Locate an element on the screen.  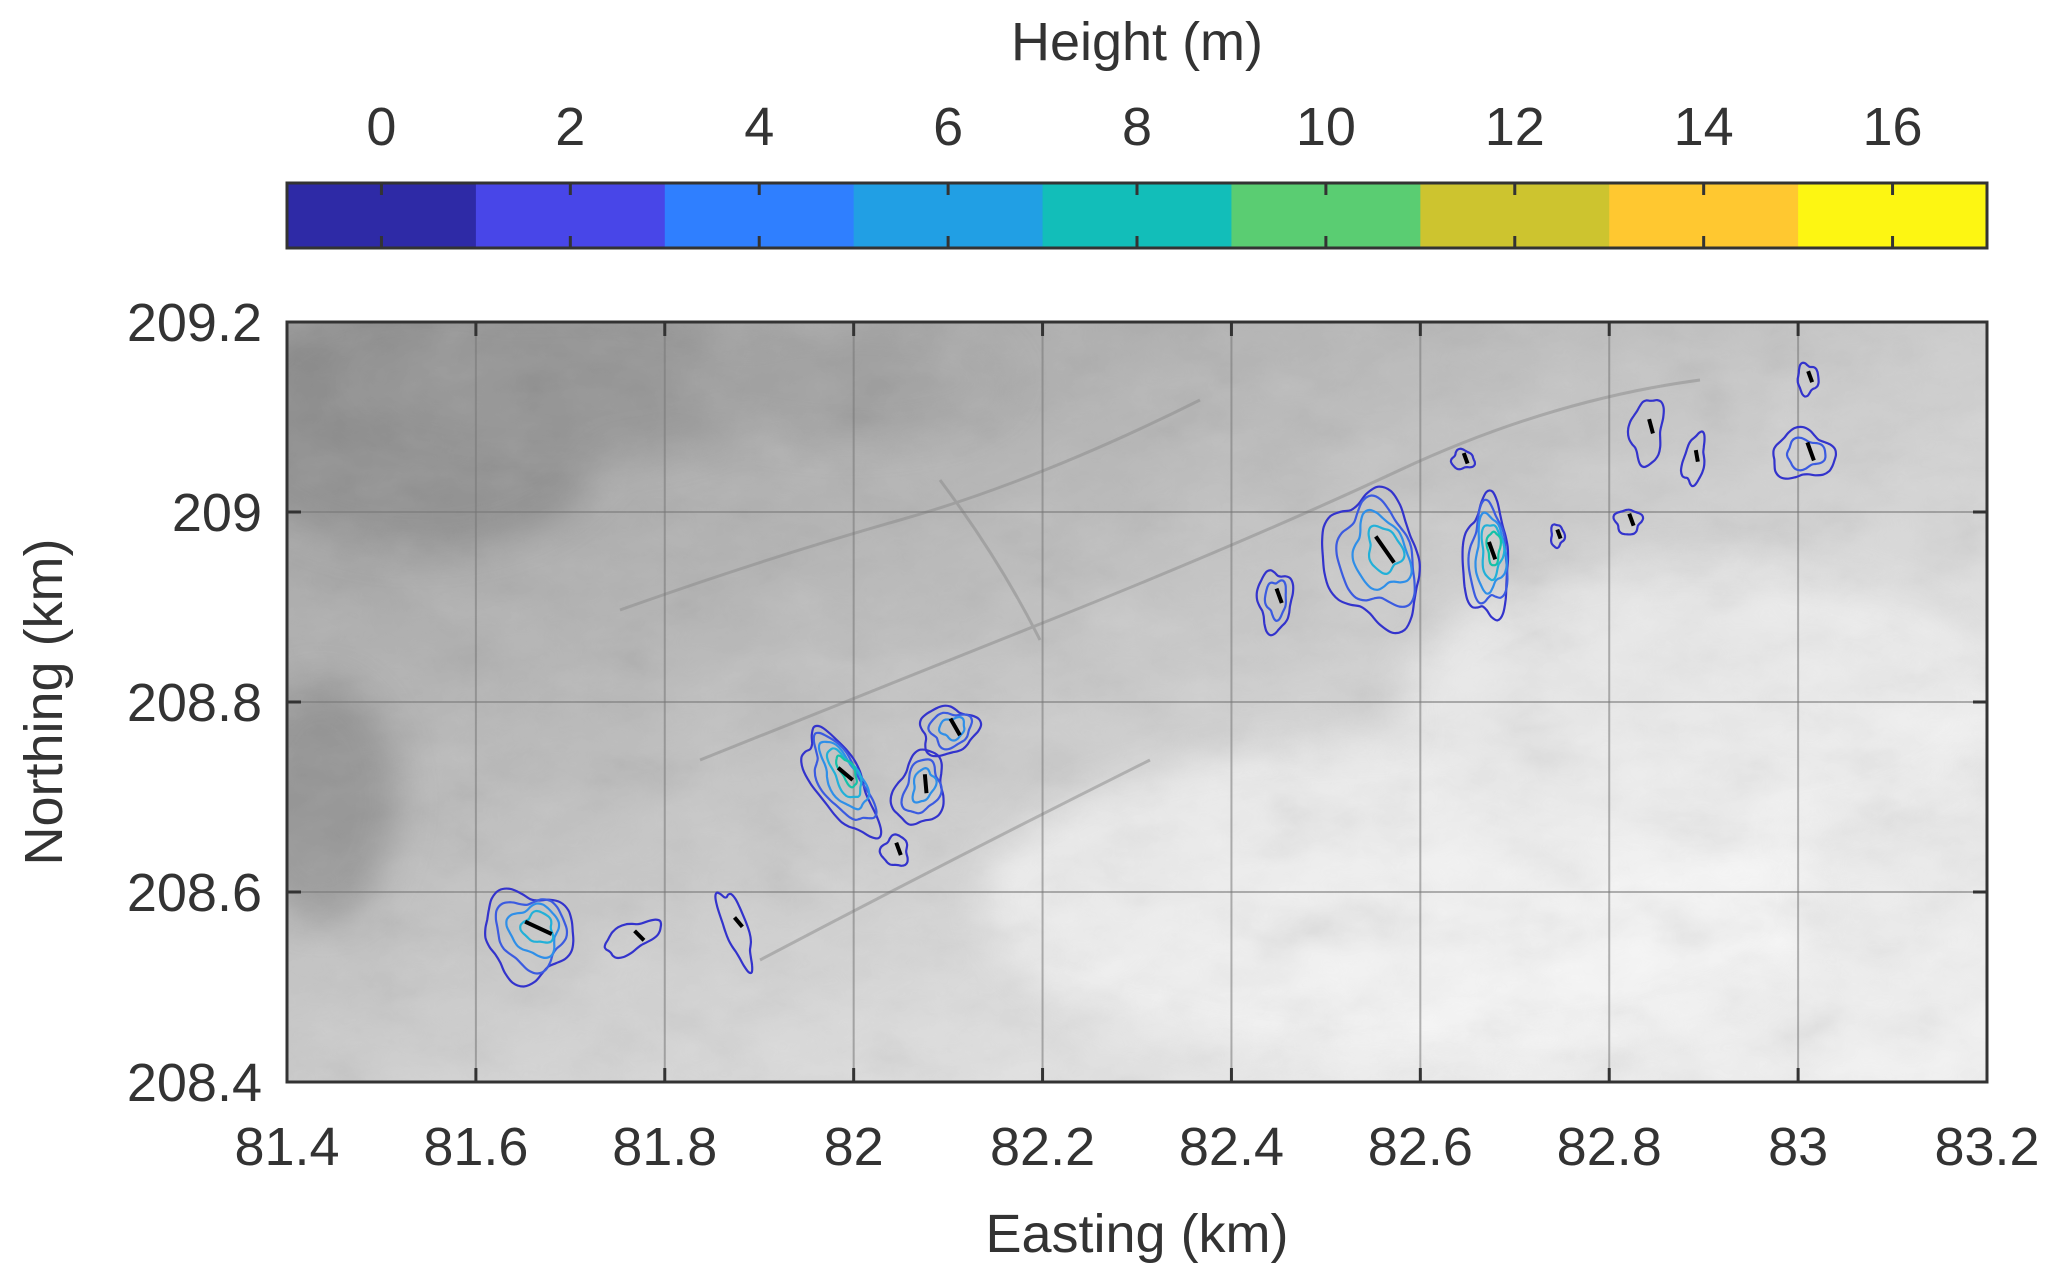
colorbar-tick-label: 14 is located at coordinates (1704, 127).